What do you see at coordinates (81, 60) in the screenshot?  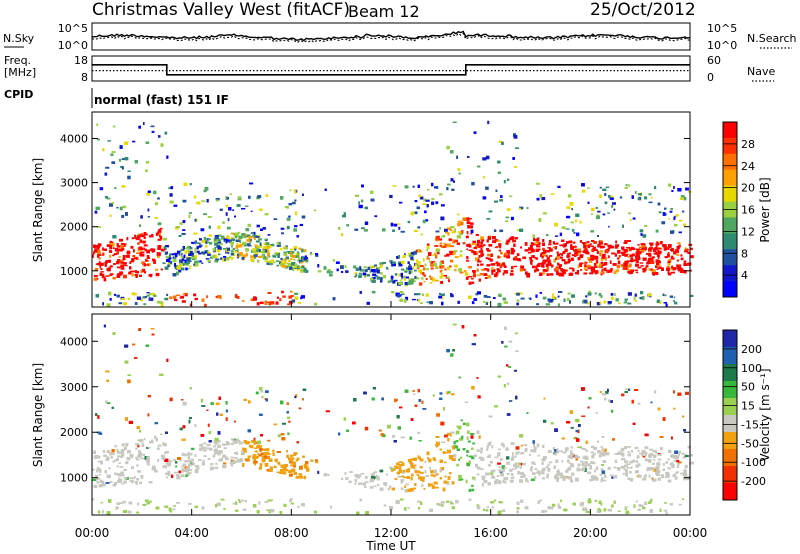 I see `freq-left-tick-top: 18` at bounding box center [81, 60].